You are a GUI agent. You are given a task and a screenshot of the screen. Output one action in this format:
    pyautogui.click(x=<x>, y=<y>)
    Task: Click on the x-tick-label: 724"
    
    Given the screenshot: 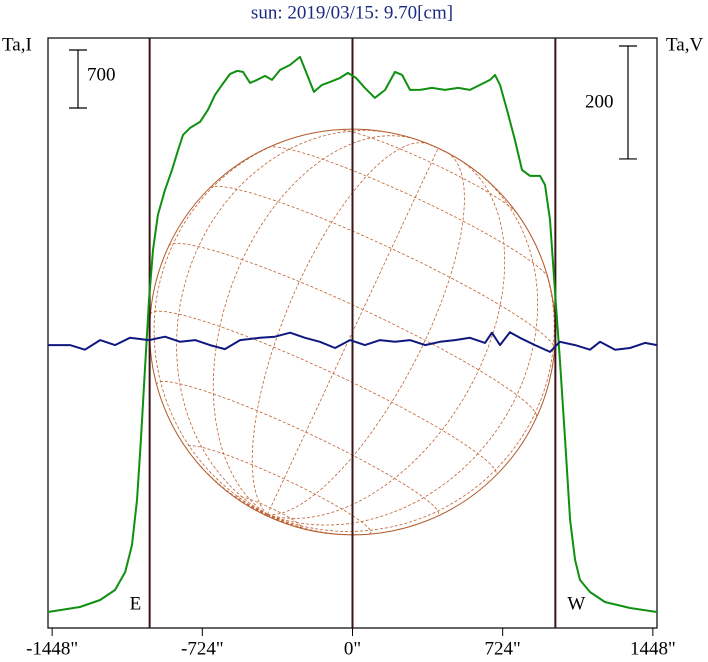 What is the action you would take?
    pyautogui.click(x=503, y=648)
    